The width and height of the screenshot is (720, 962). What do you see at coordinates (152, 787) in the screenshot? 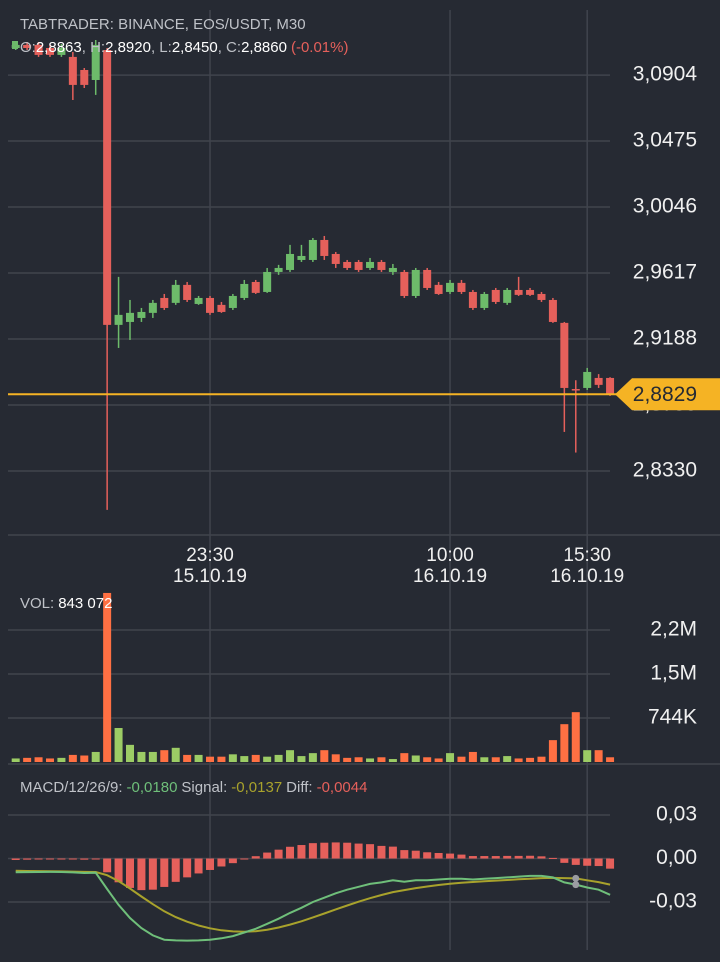
I see `legend-value: -0,0180` at bounding box center [152, 787].